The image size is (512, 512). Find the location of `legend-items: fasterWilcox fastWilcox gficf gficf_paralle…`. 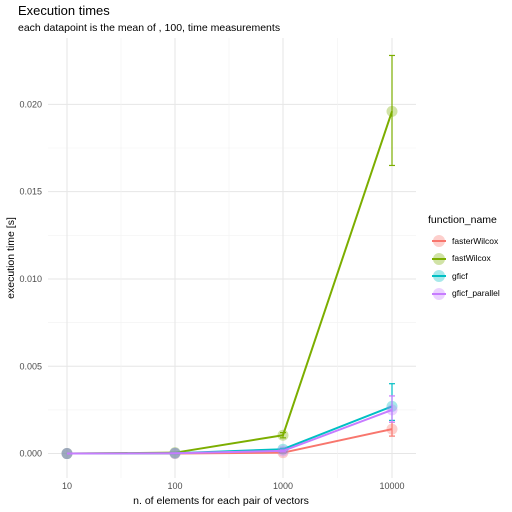

legend-items: fasterWilcox fastWilcox gficf gficf_paralle… is located at coordinates (464, 267).